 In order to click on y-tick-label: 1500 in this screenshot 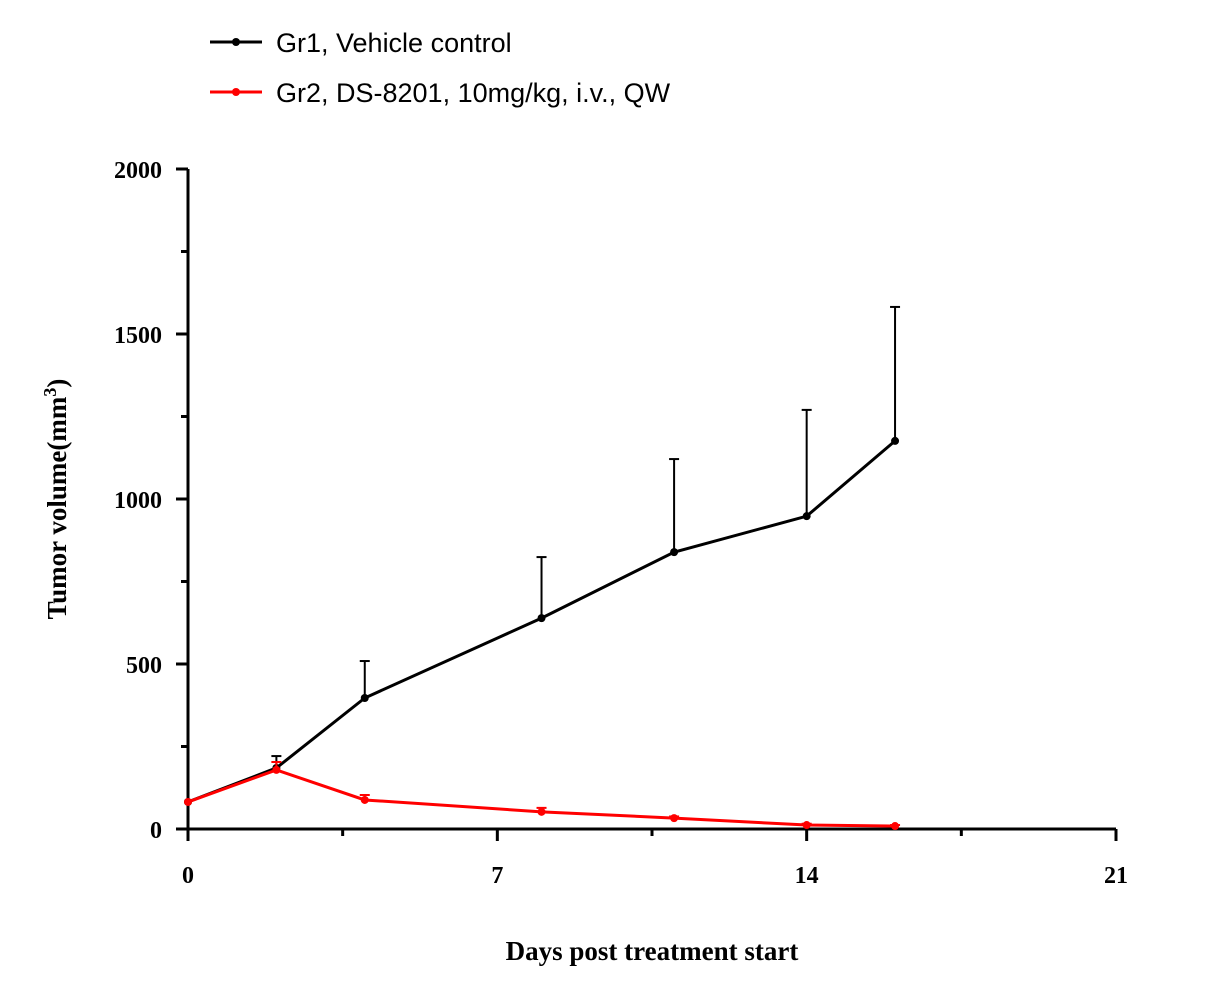, I will do `click(138, 336)`.